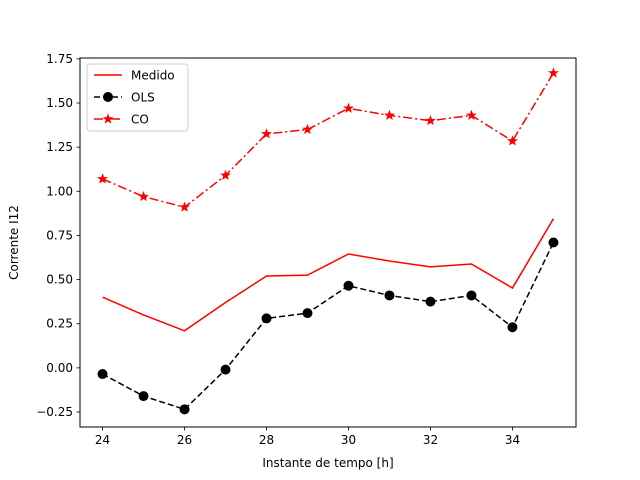  Describe the element at coordinates (143, 98) in the screenshot. I see `legend-label: OLS` at that location.